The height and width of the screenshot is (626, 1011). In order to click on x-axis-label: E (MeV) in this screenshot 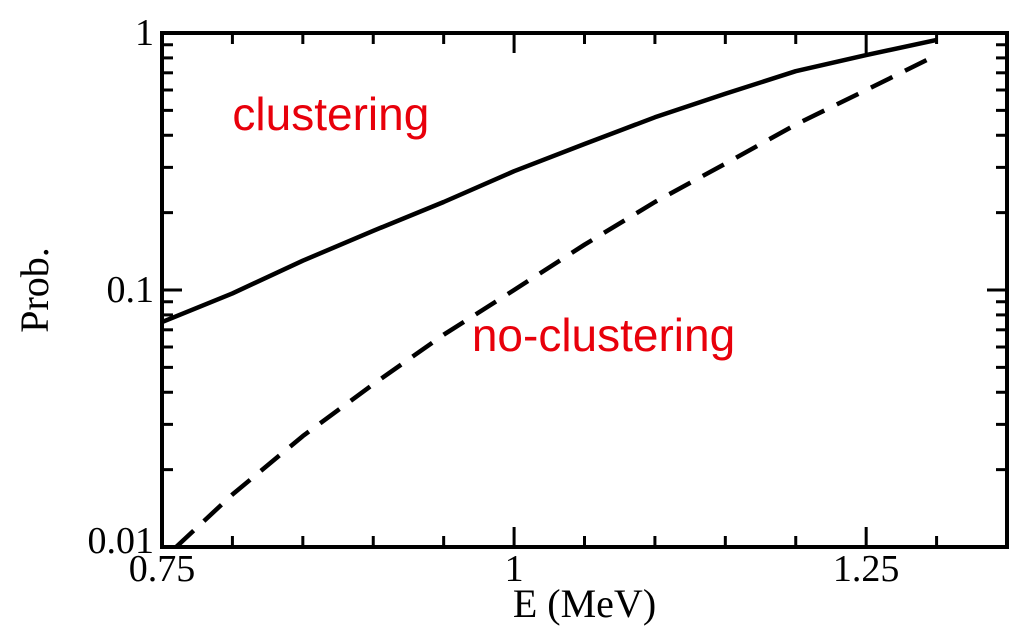, I will do `click(584, 603)`.